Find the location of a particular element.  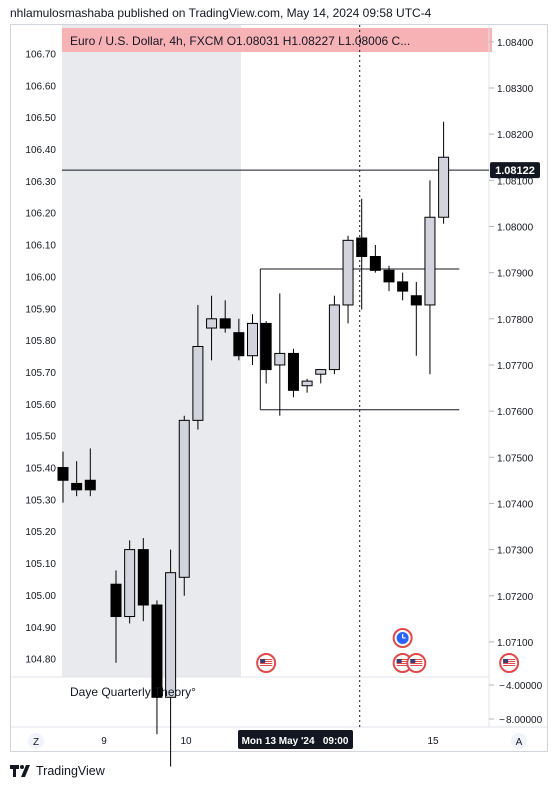

scroll-left-button: Z is located at coordinates (36, 741).